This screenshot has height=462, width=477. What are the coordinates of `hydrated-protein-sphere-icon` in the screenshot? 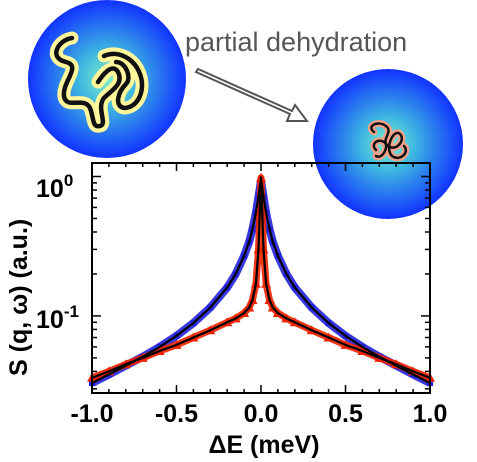 It's located at (107, 79).